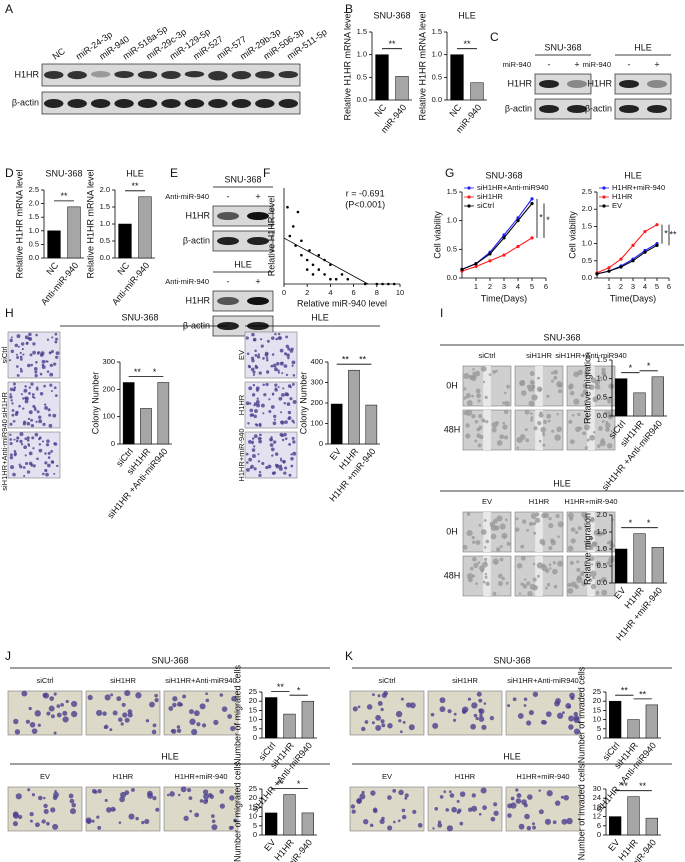 The image size is (685, 862). Describe the element at coordinates (519, 83) in the screenshot. I see `row-label: H1HR` at that location.